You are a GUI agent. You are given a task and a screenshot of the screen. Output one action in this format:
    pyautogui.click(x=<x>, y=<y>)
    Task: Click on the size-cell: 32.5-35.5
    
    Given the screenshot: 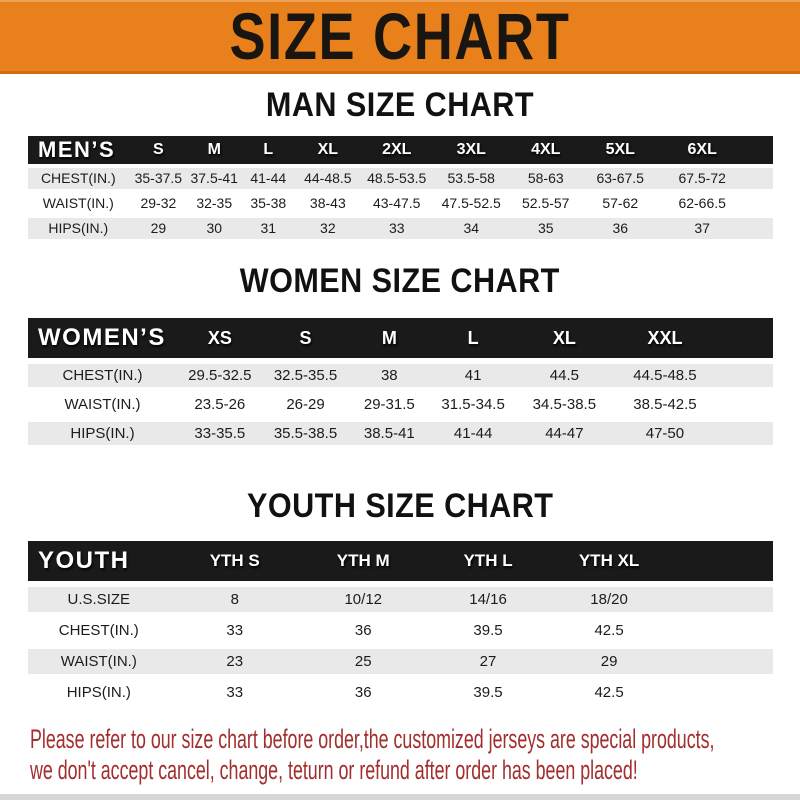 What is the action you would take?
    pyautogui.click(x=305, y=374)
    